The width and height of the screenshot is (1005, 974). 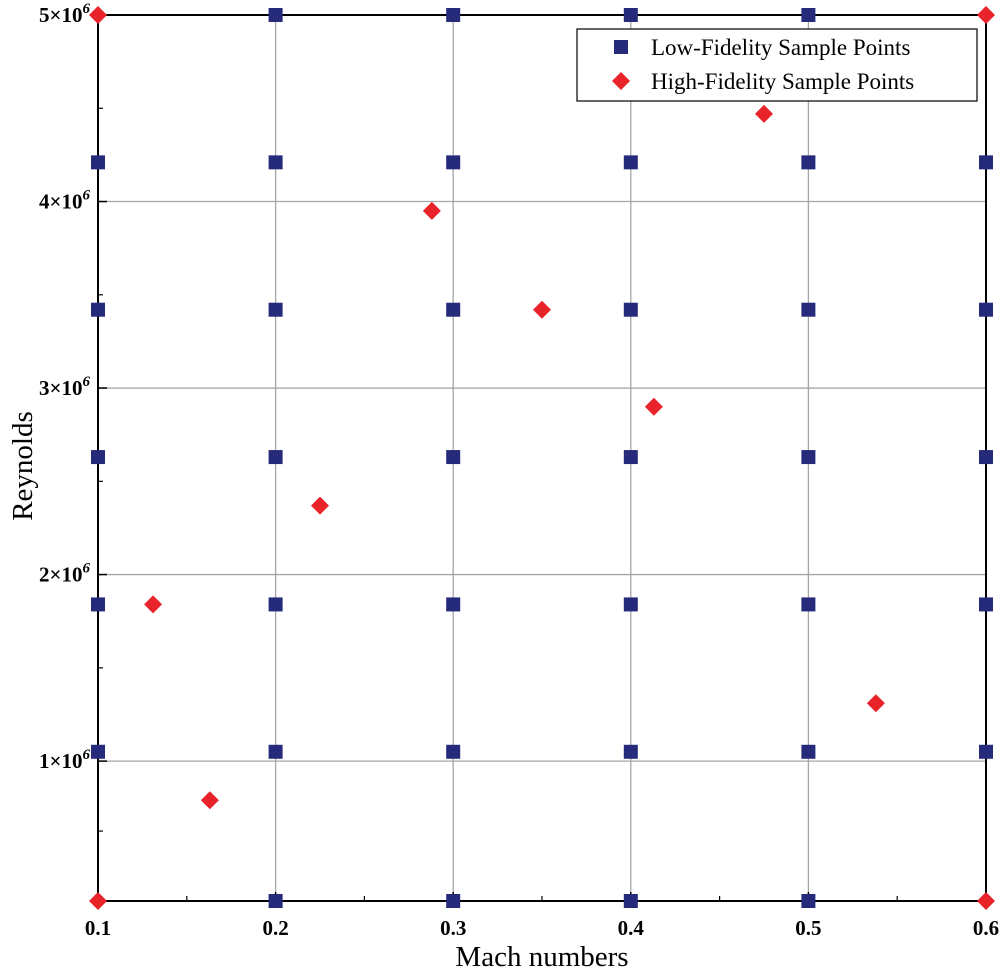 I want to click on y-axis-title: Reynolds, so click(x=23, y=466).